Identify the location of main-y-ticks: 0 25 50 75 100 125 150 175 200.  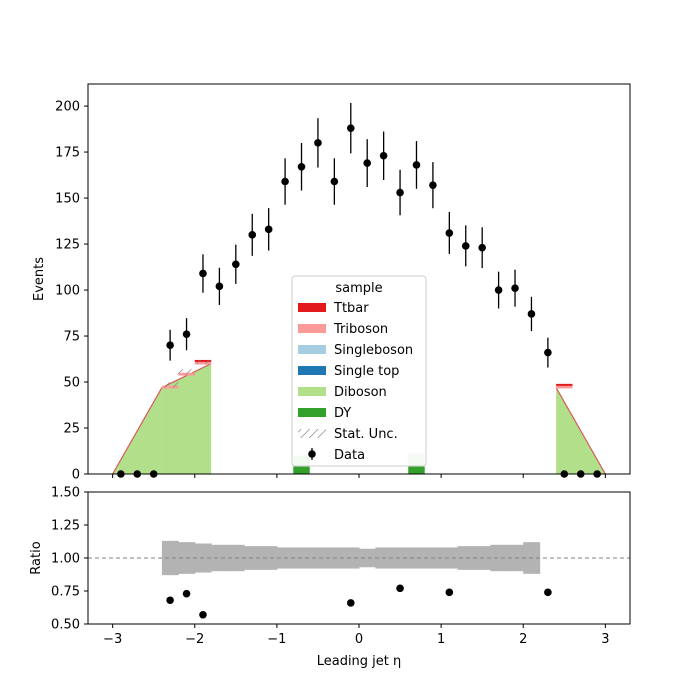
(71, 291).